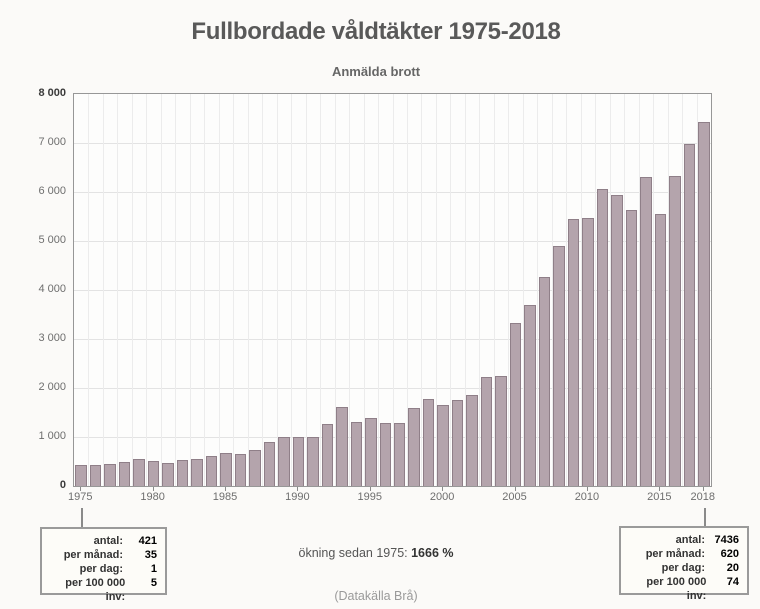  Describe the element at coordinates (675, 331) in the screenshot. I see `bar-2016` at that location.